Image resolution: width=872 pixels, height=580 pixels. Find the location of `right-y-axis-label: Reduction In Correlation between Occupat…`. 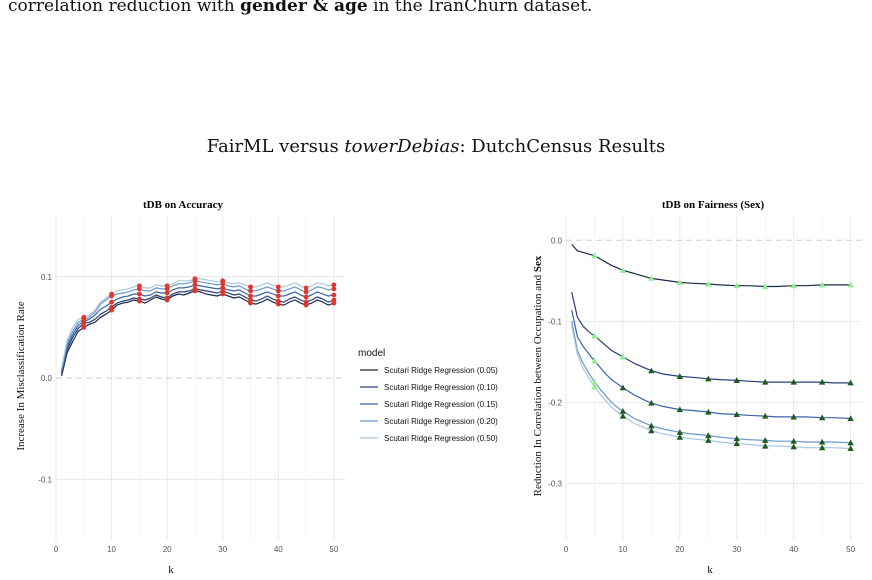

right-y-axis-label: Reduction In Correlation between Occupat… is located at coordinates (538, 375).